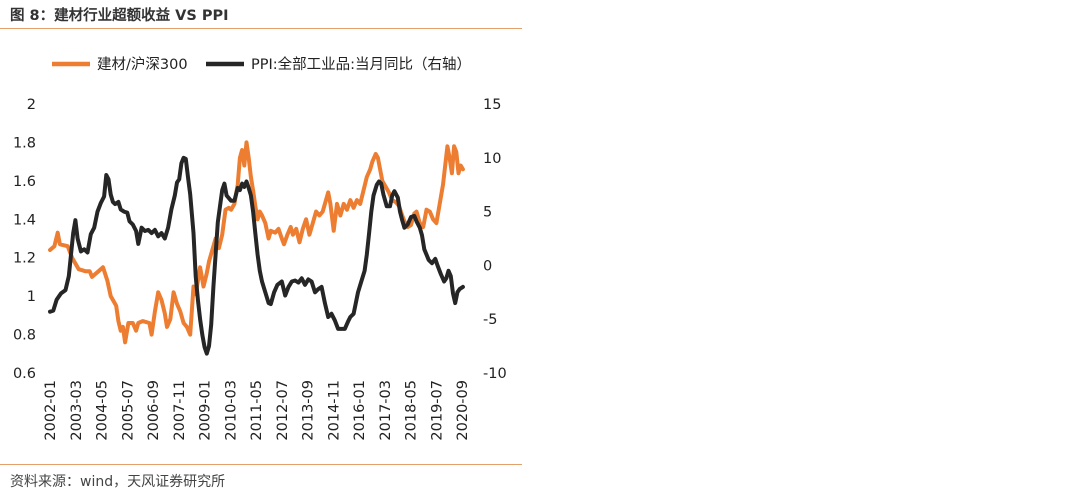 The image size is (1080, 495). I want to click on footer-rule, so click(261, 464).